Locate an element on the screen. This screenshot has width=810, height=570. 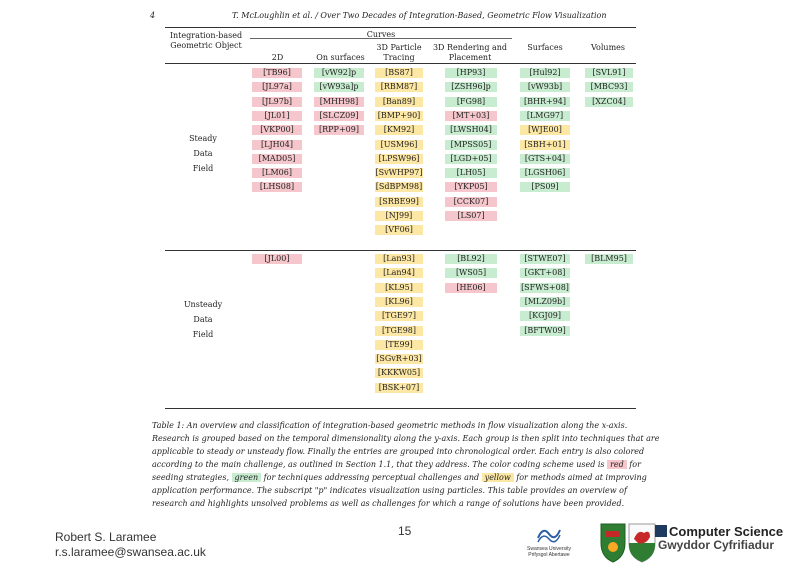
table-cell-steady-volumes: [MBC93] is located at coordinates (609, 87).